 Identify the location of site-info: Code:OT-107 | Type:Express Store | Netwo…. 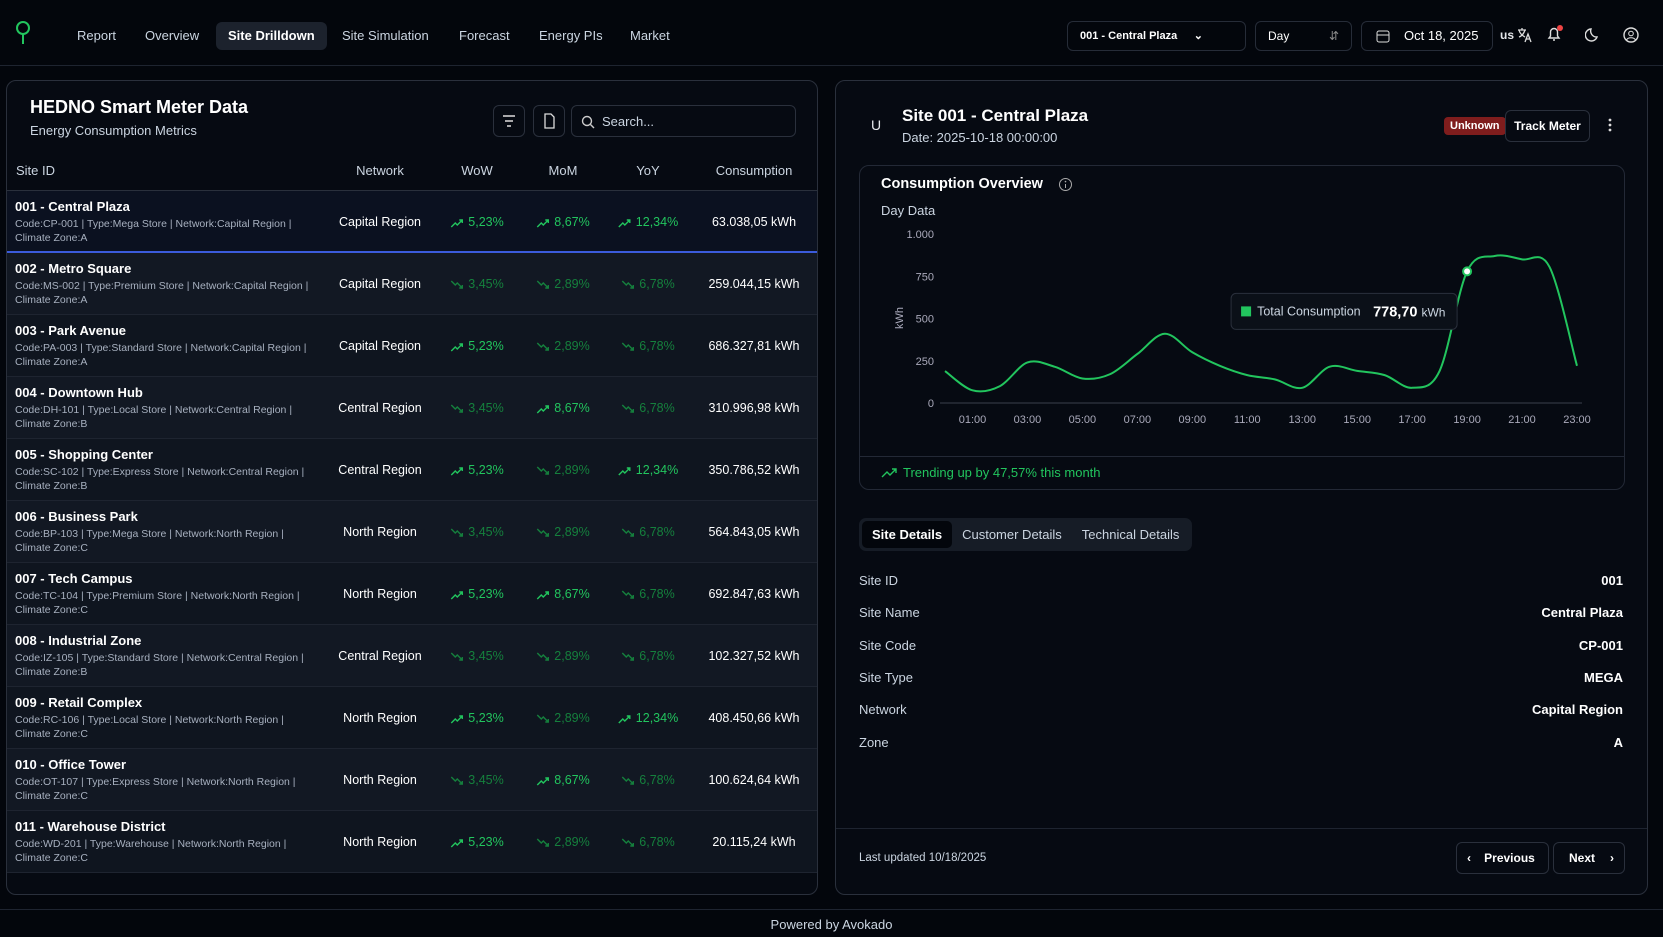
(155, 789).